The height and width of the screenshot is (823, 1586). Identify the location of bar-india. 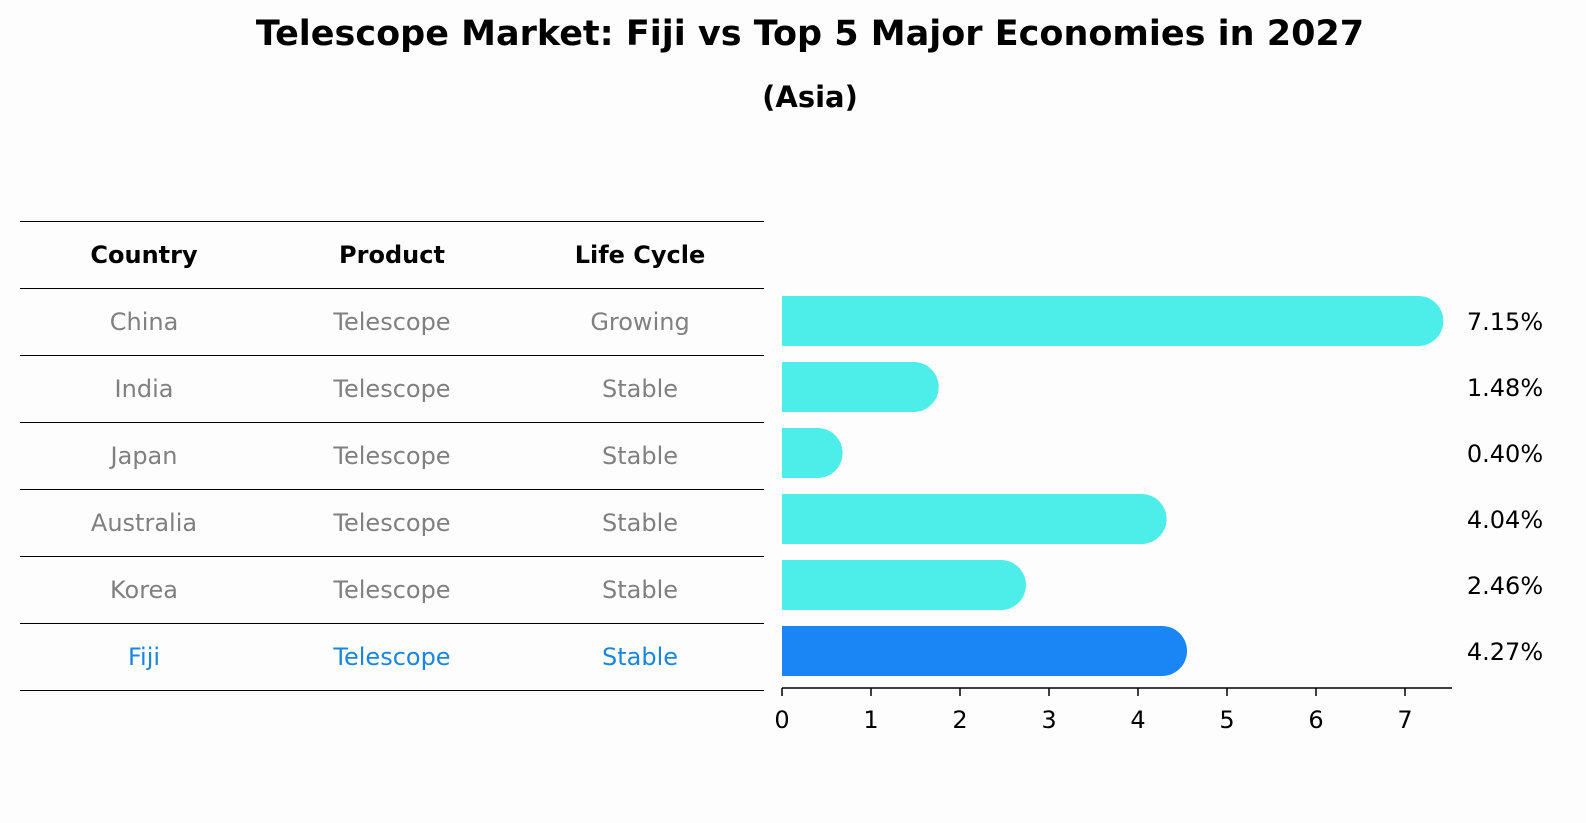
(860, 387).